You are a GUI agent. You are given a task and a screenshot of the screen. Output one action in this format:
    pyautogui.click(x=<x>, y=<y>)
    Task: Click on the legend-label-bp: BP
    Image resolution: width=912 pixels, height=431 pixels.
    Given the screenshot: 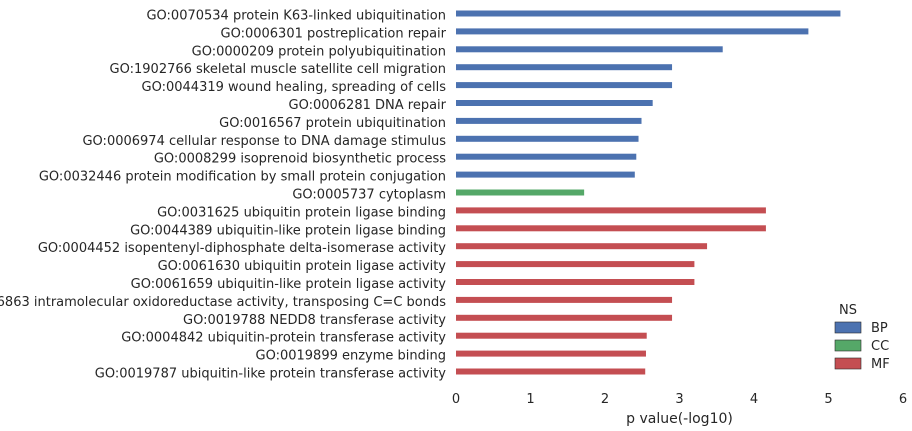 What is the action you would take?
    pyautogui.click(x=879, y=328)
    